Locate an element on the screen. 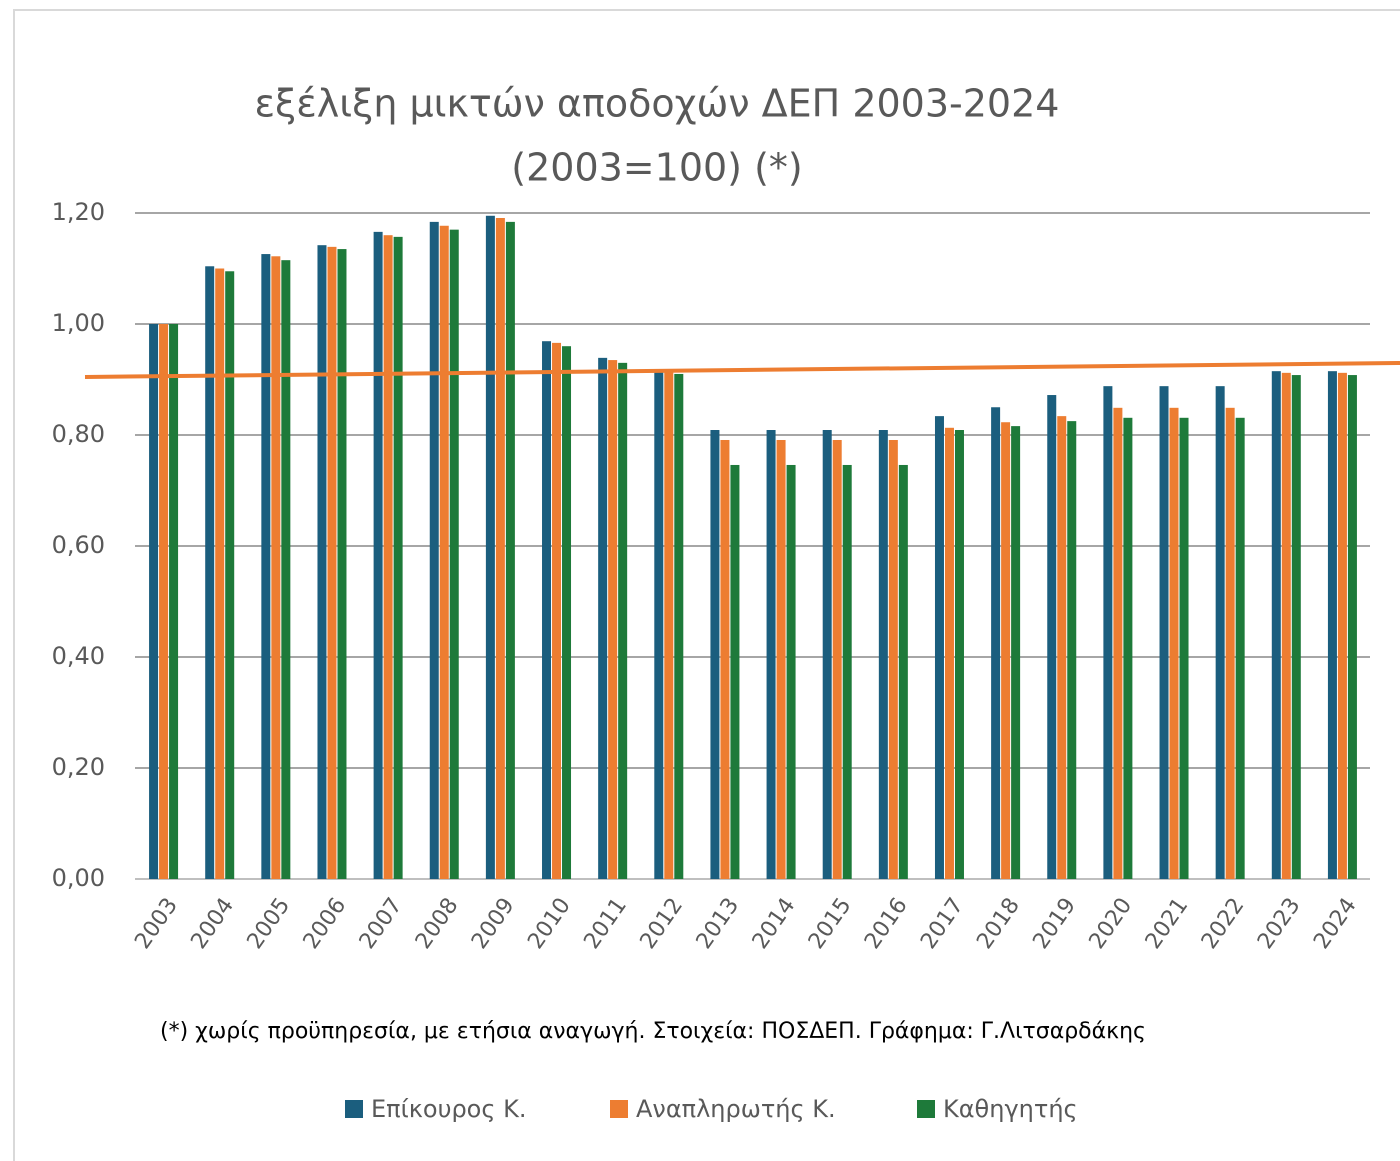 This screenshot has width=1400, height=1161. legend-label: Επίκουρος Κ. is located at coordinates (448, 1109).